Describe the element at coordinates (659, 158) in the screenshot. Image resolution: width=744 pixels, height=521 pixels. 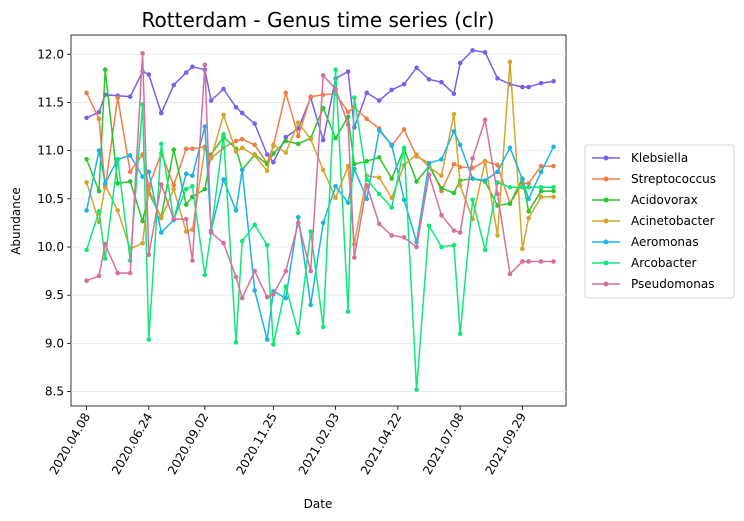
I see `legend-label-klebsiella: Klebsiella` at that location.